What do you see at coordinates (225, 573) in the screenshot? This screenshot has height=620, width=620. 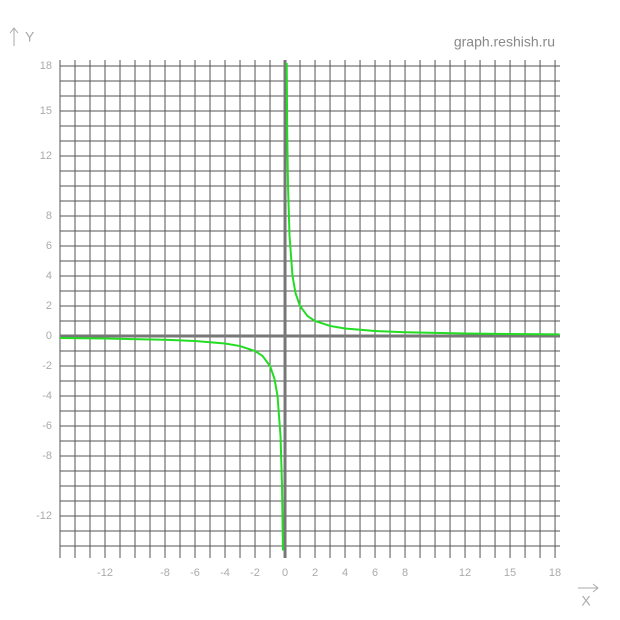 I see `x-tick-label: -4` at bounding box center [225, 573].